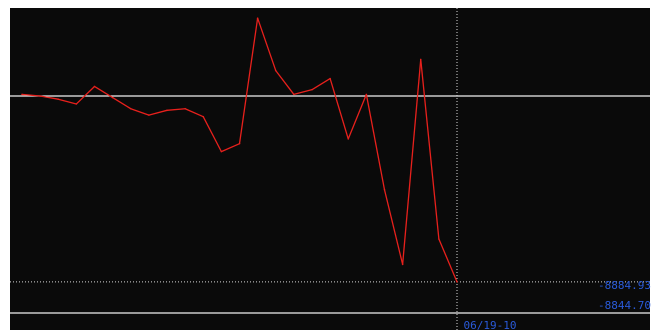  What do you see at coordinates (490, 325) in the screenshot?
I see `crosshair-date-label: 06/19-10` at bounding box center [490, 325].